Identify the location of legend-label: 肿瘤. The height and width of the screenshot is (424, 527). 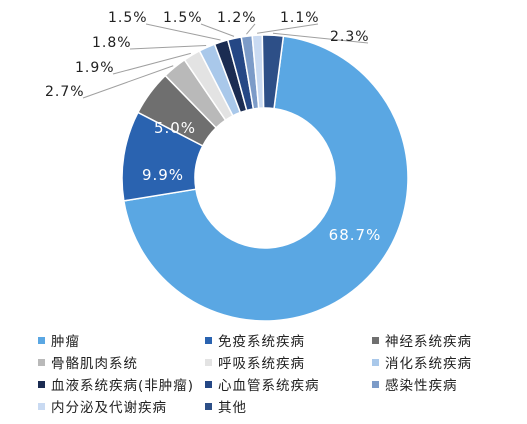
(65, 342).